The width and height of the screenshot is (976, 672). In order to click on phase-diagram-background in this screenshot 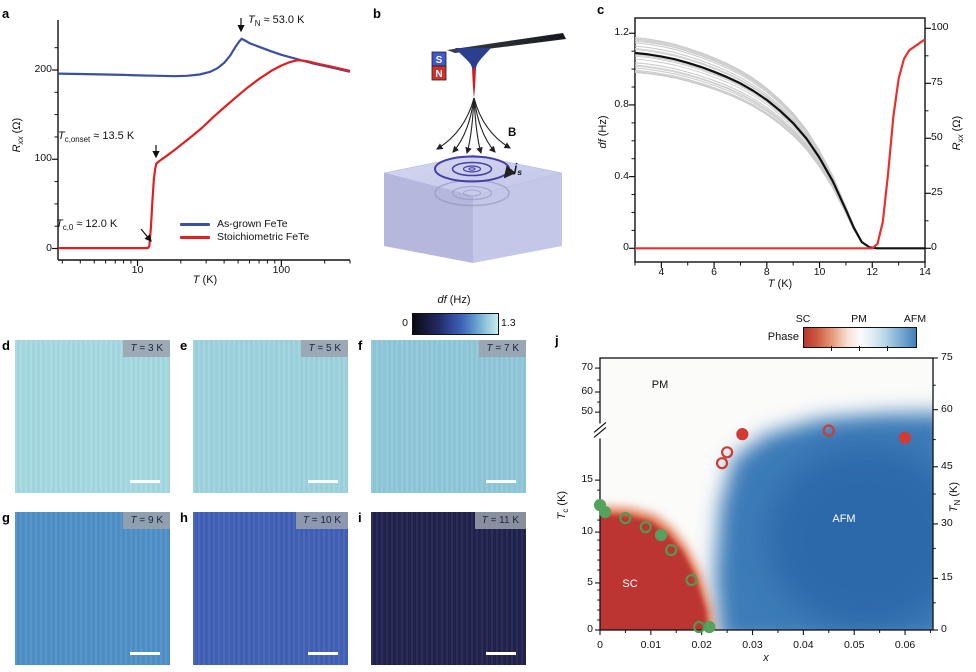, I will do `click(766, 494)`.